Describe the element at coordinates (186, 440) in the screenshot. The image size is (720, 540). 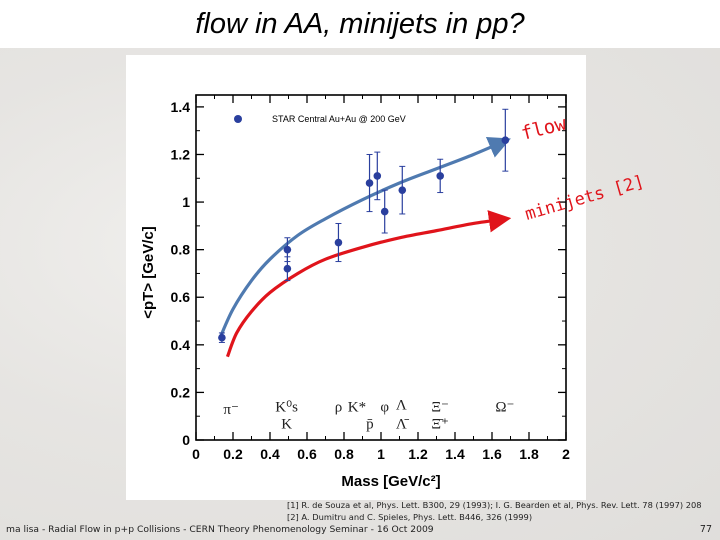
I see `y-tick-label: 0` at that location.